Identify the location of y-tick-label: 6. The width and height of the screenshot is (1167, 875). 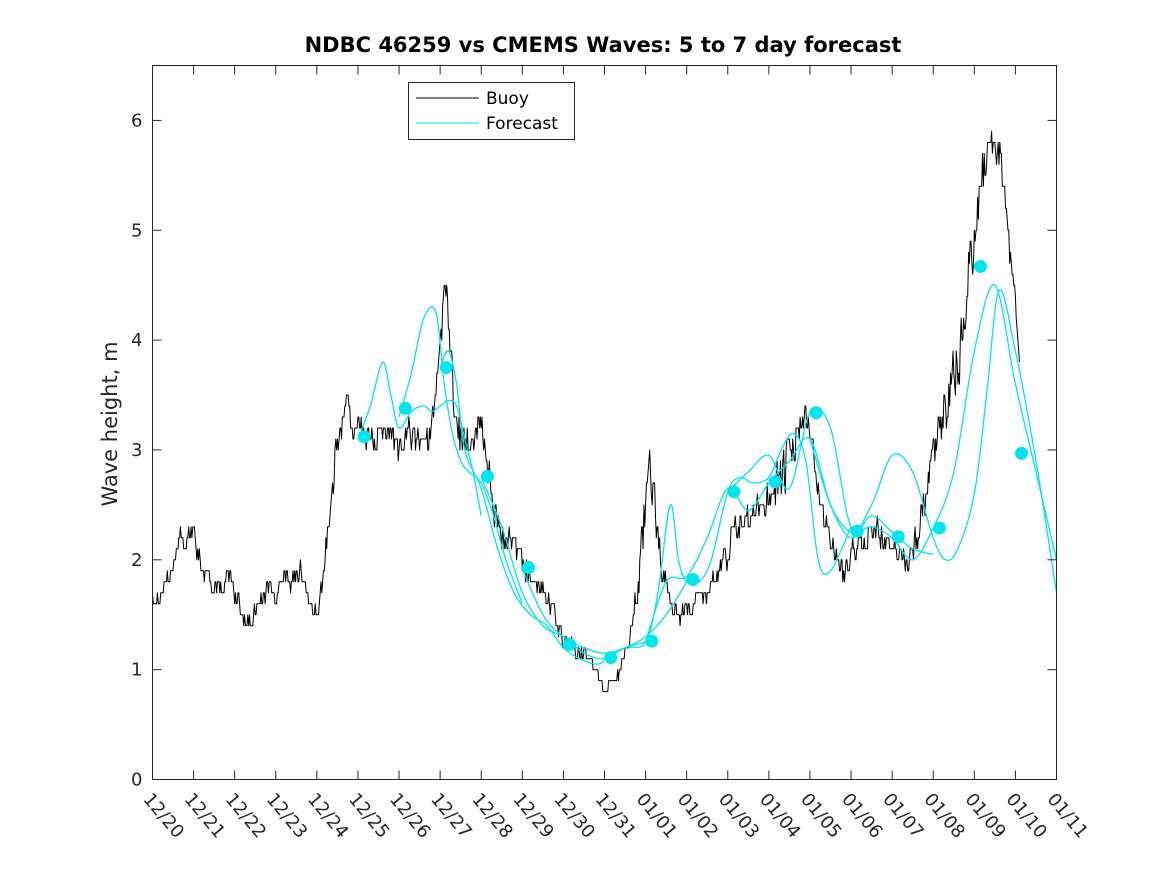
(136, 120).